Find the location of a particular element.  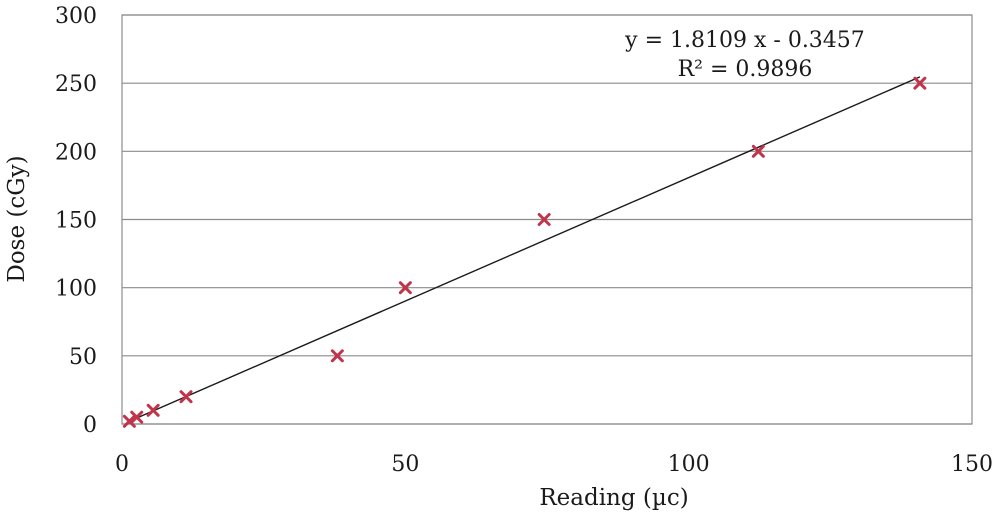

r-squared-label: R² = 0.9896 is located at coordinates (745, 69).